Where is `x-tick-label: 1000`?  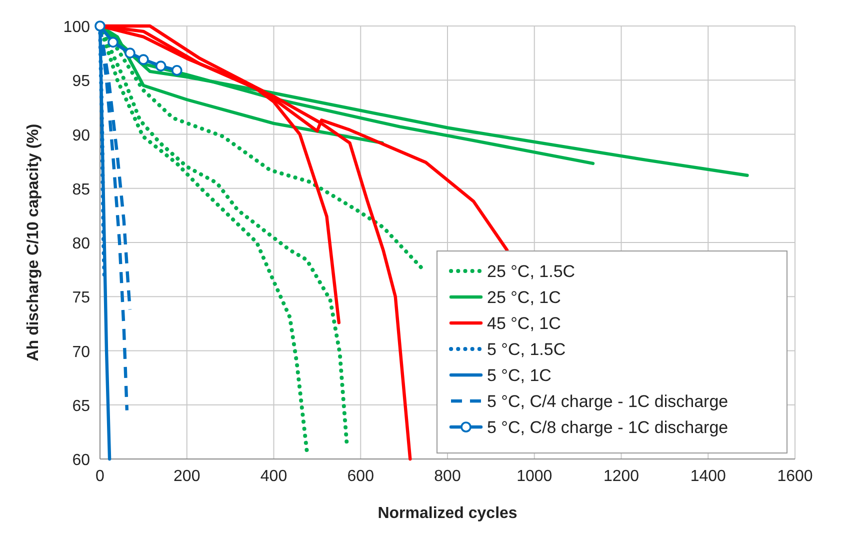 x-tick-label: 1000 is located at coordinates (534, 476).